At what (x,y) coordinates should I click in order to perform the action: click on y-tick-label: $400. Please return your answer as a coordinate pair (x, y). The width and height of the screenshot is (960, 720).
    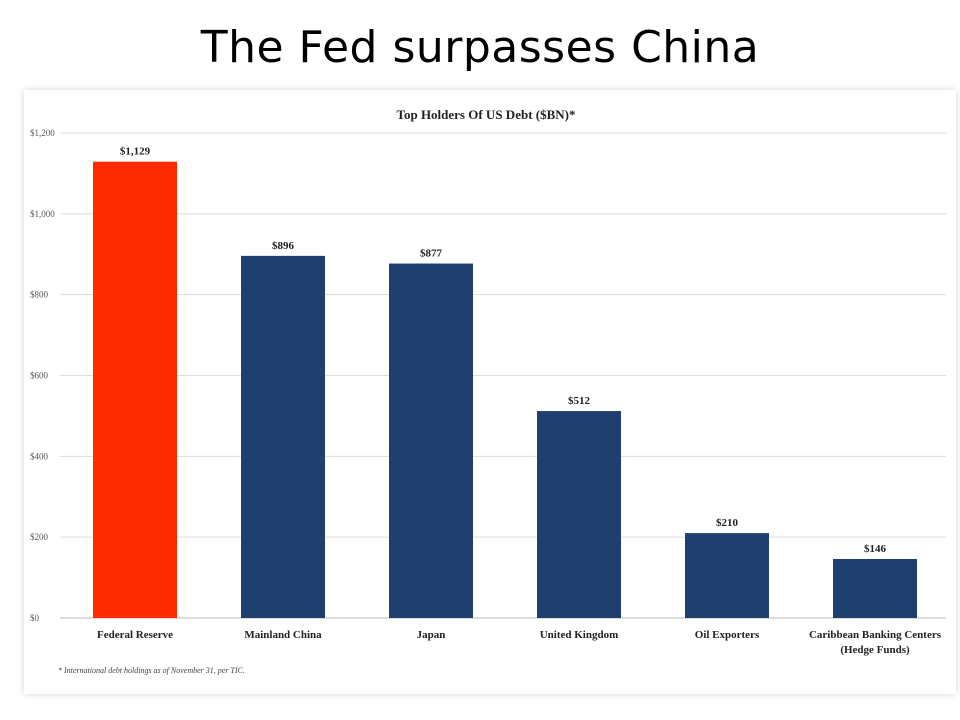
    Looking at the image, I should click on (39, 456).